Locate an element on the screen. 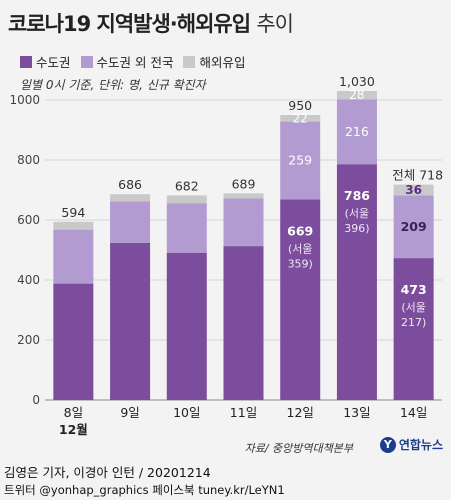 This screenshot has height=500, width=451. data-label-seoul-value: 396) is located at coordinates (356, 228).